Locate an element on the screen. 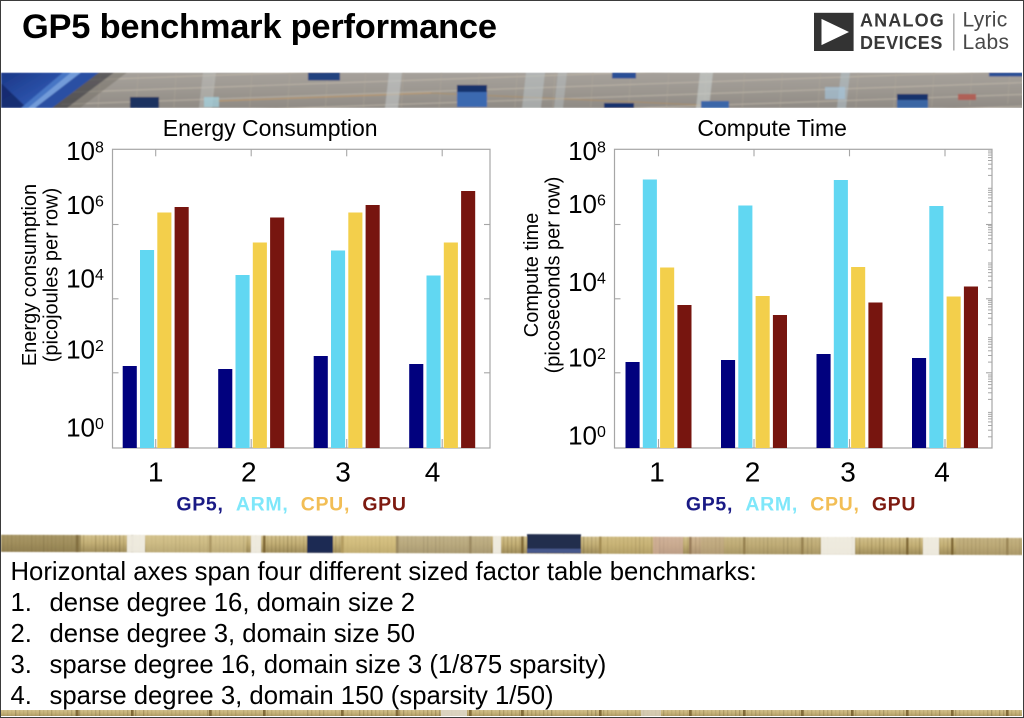 The image size is (1024, 718). svg-text: Compute time is located at coordinates (532, 275).